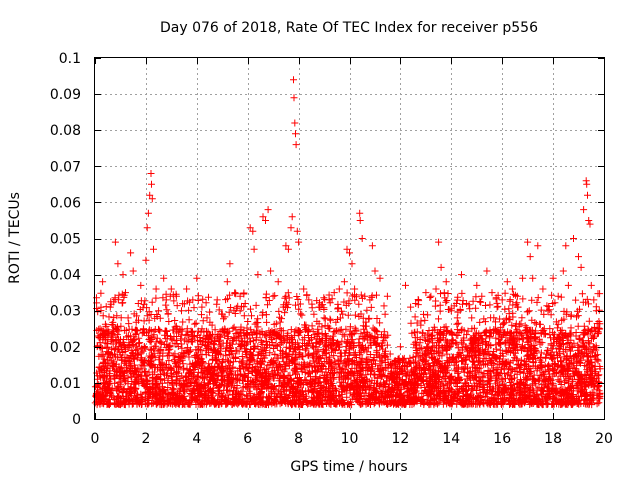 The width and height of the screenshot is (640, 480). What do you see at coordinates (65, 384) in the screenshot?
I see `y-tick-label: 0.01` at bounding box center [65, 384].